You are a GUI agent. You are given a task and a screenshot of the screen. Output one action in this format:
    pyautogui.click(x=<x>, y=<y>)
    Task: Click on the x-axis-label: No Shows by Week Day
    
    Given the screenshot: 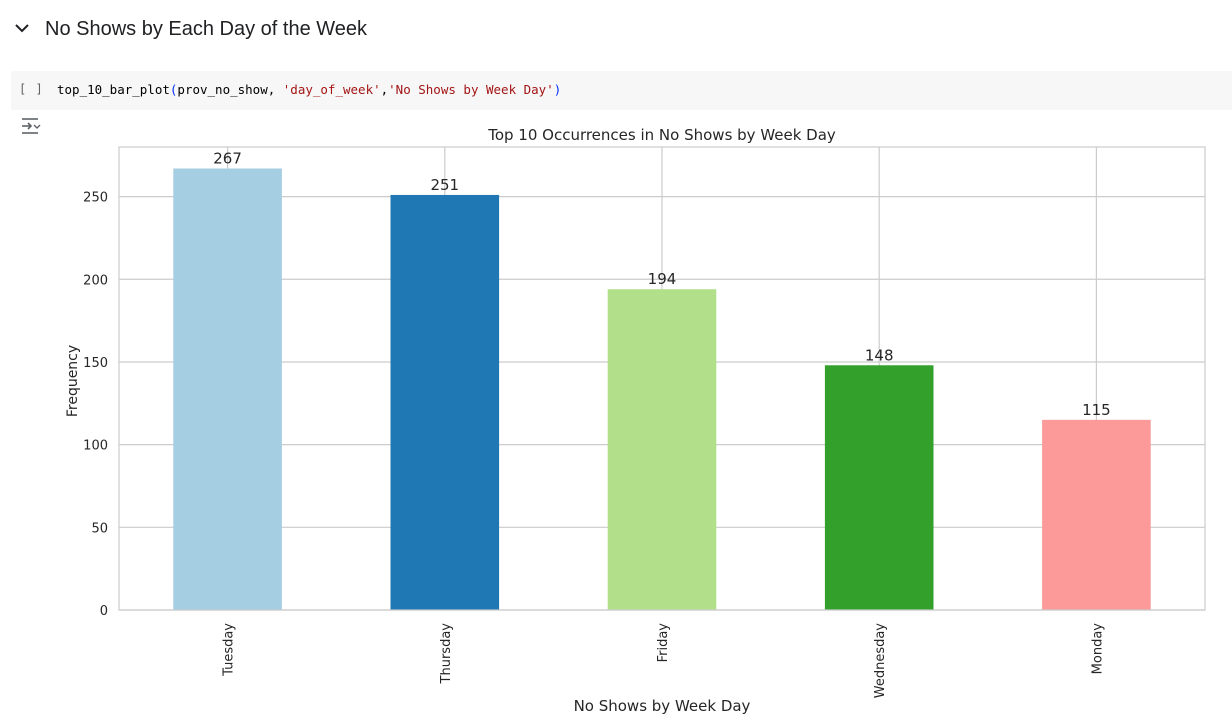 What is the action you would take?
    pyautogui.click(x=662, y=706)
    